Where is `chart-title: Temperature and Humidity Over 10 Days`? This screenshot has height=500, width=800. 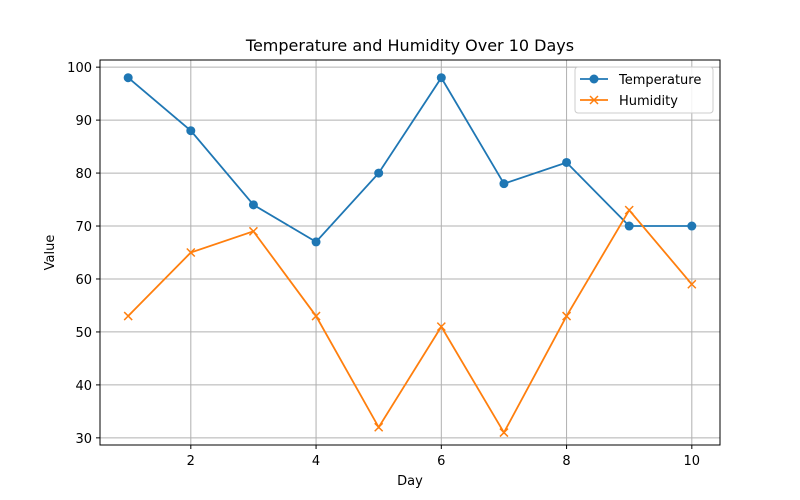
chart-title: Temperature and Humidity Over 10 Days is located at coordinates (409, 45).